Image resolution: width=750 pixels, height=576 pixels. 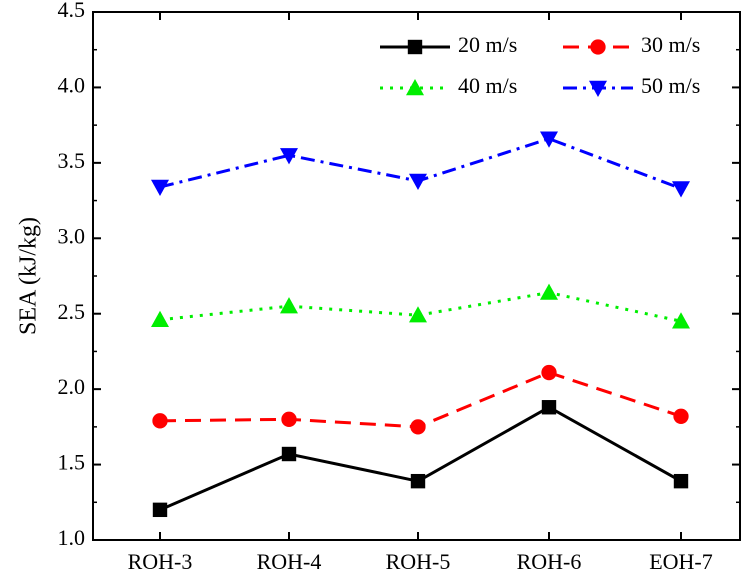 What do you see at coordinates (72, 160) in the screenshot?
I see `y-tick-label: 3.5` at bounding box center [72, 160].